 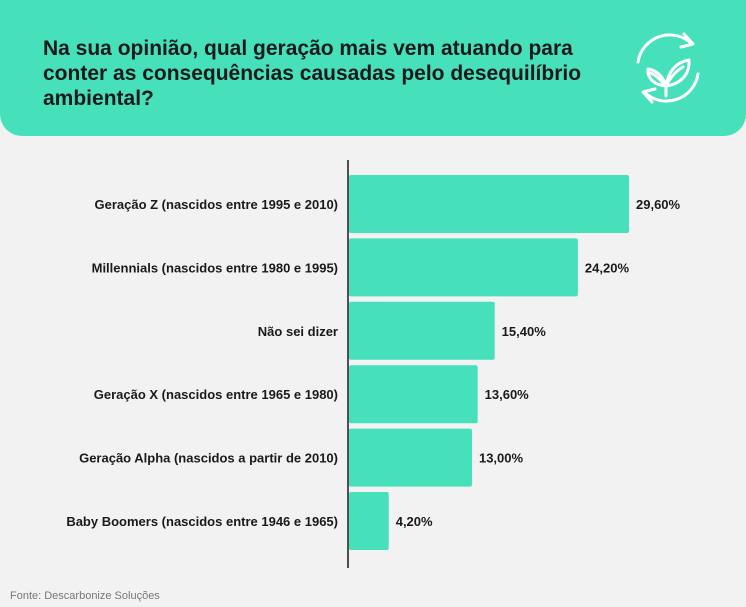 I want to click on category-label: Millennials (nascidos entre 1980 e 1995), so click(x=215, y=267).